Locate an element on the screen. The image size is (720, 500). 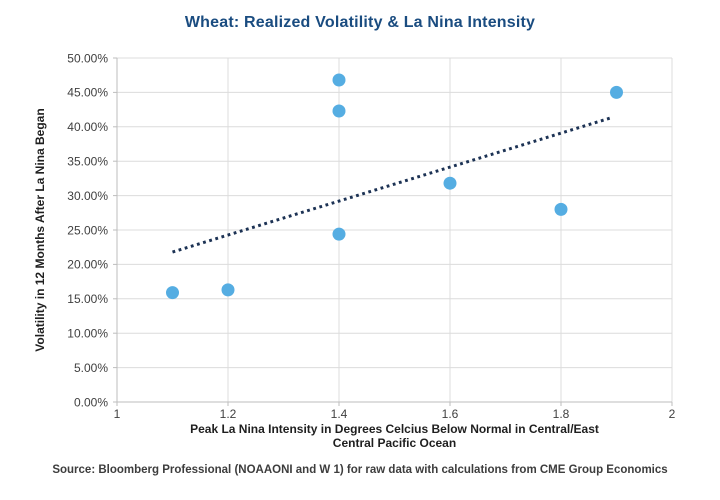
y-tick-label: 5.00% is located at coordinates (91, 368).